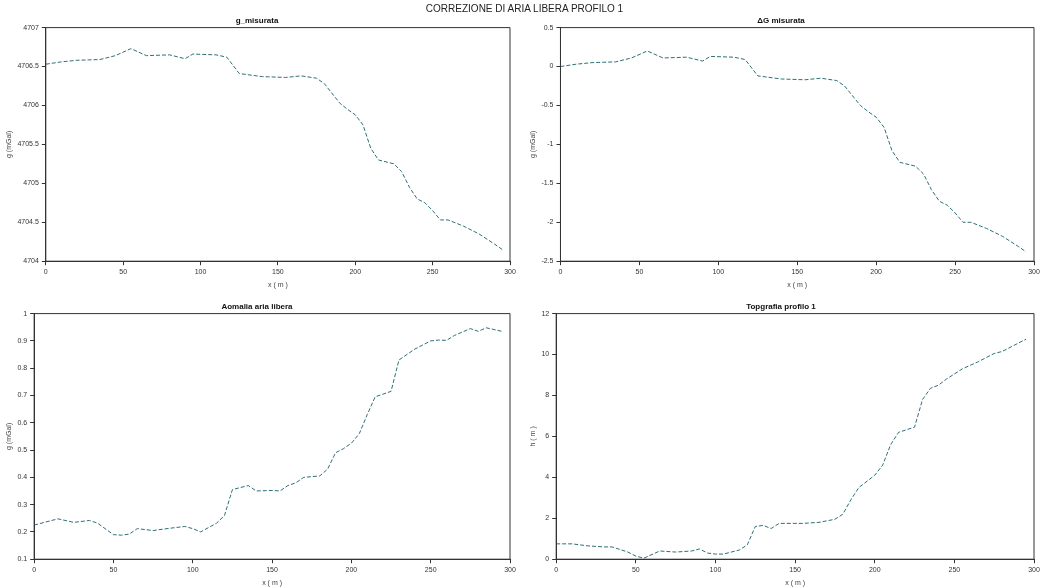  Describe the element at coordinates (781, 20) in the screenshot. I see `chart-title: ΔG misurata` at that location.